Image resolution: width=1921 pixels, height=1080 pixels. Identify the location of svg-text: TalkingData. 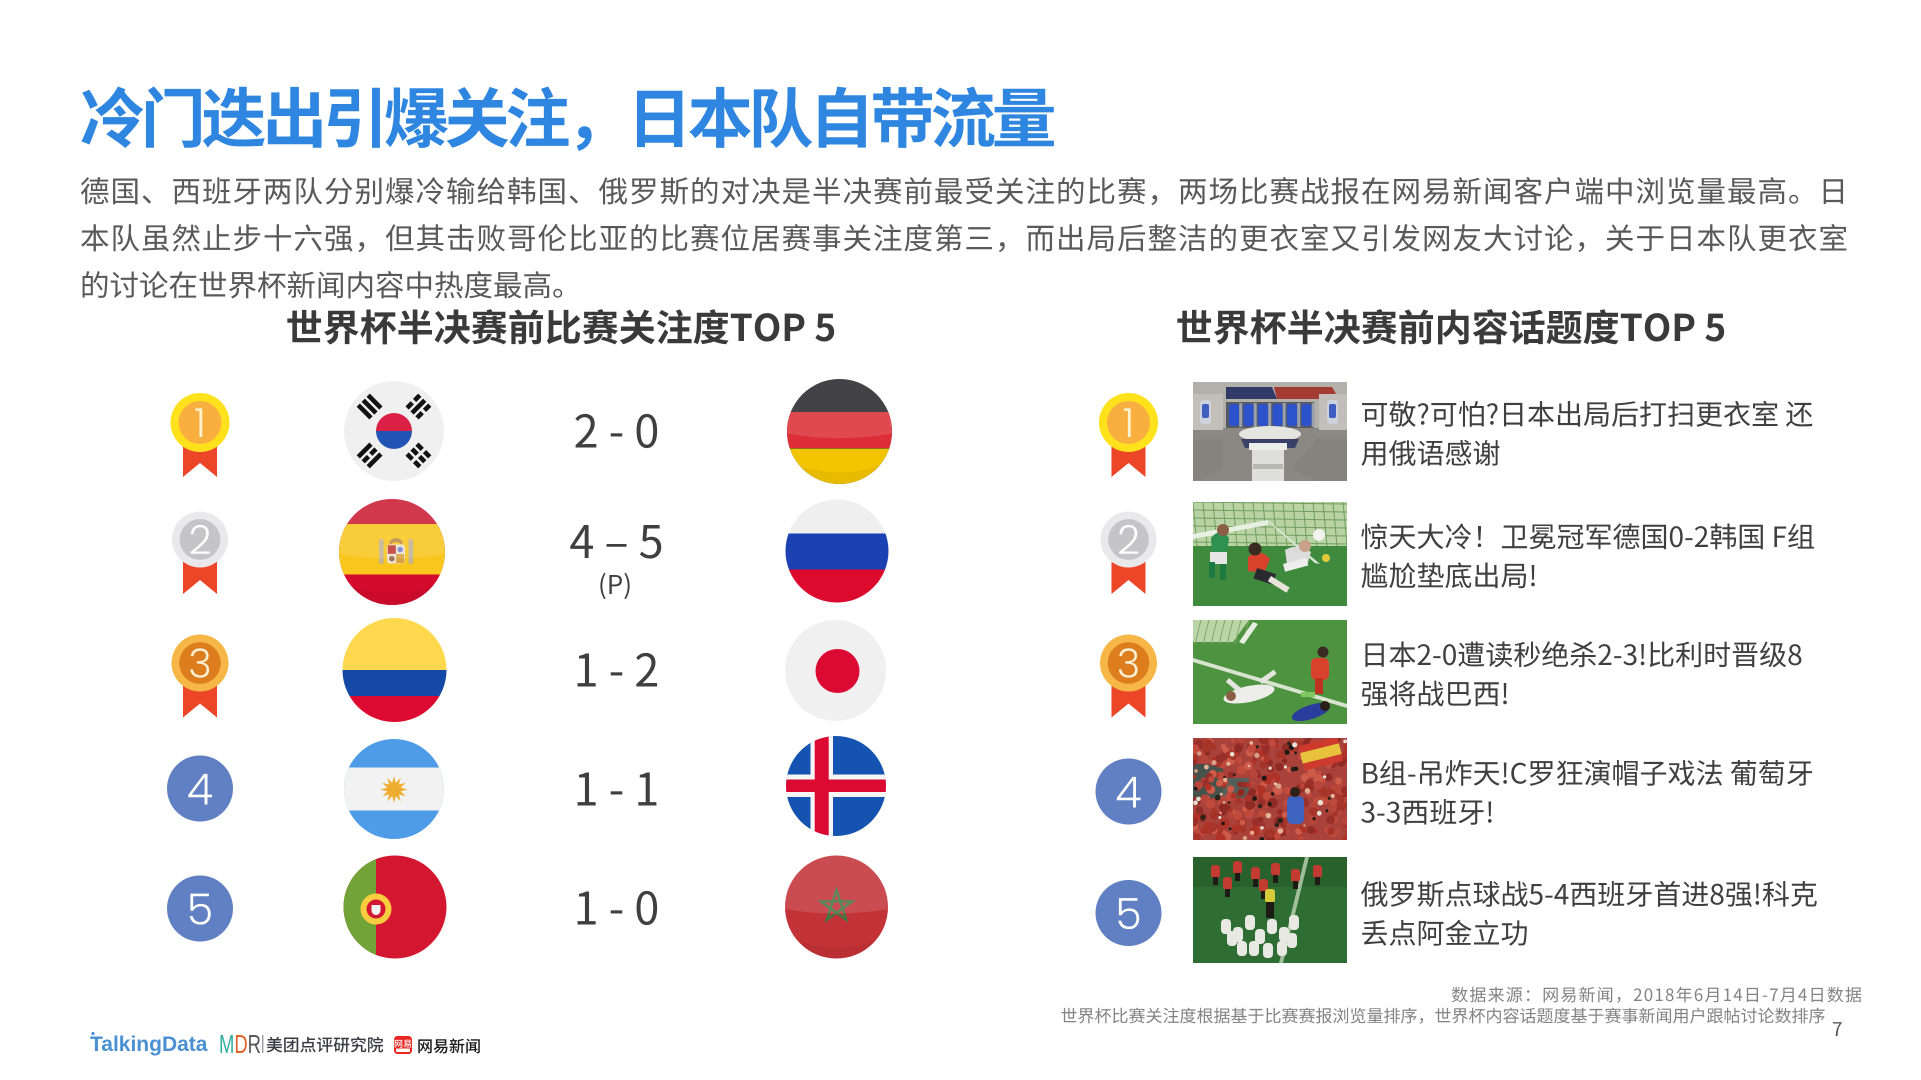
(149, 1044).